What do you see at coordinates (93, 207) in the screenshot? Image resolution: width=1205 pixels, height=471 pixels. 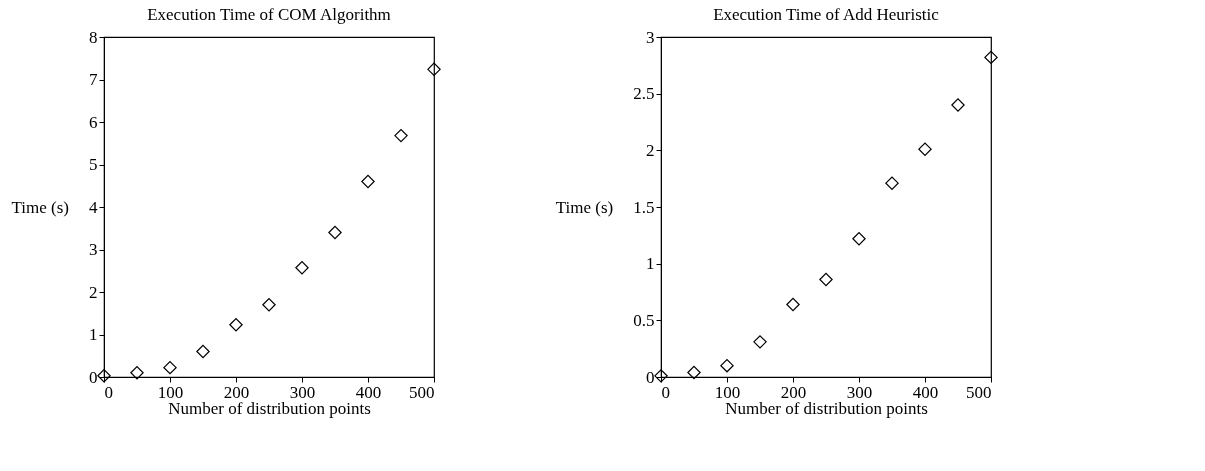 I see `y-tick-label: 4` at bounding box center [93, 207].